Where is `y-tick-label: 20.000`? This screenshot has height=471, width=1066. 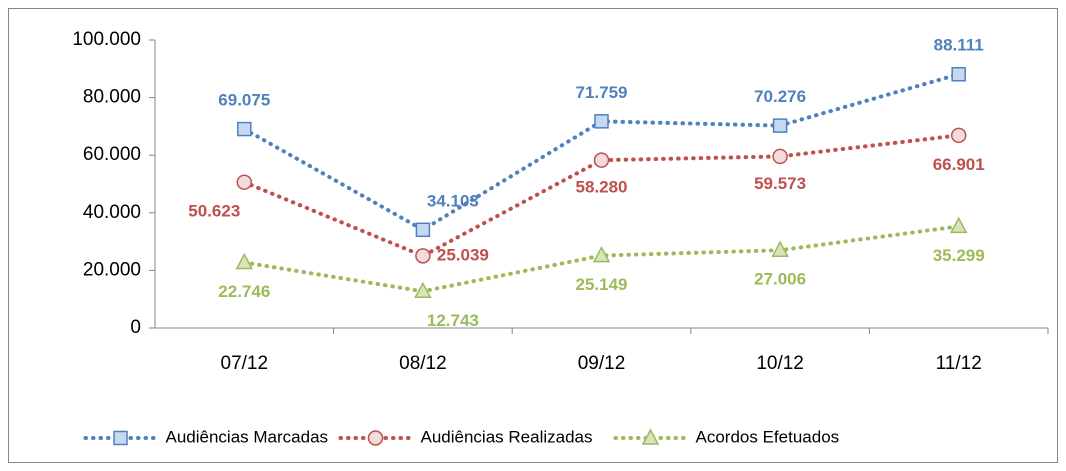 y-tick-label: 20.000 is located at coordinates (112, 269).